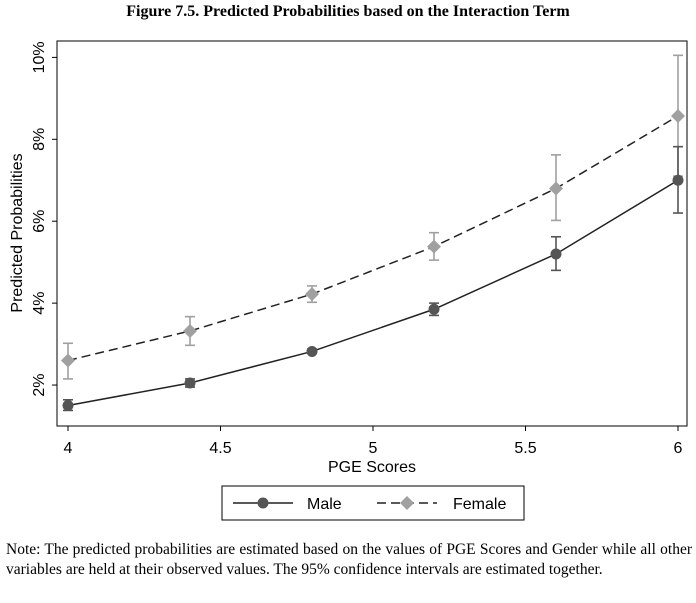  What do you see at coordinates (39, 139) in the screenshot?
I see `y-tick-label: 8%` at bounding box center [39, 139].